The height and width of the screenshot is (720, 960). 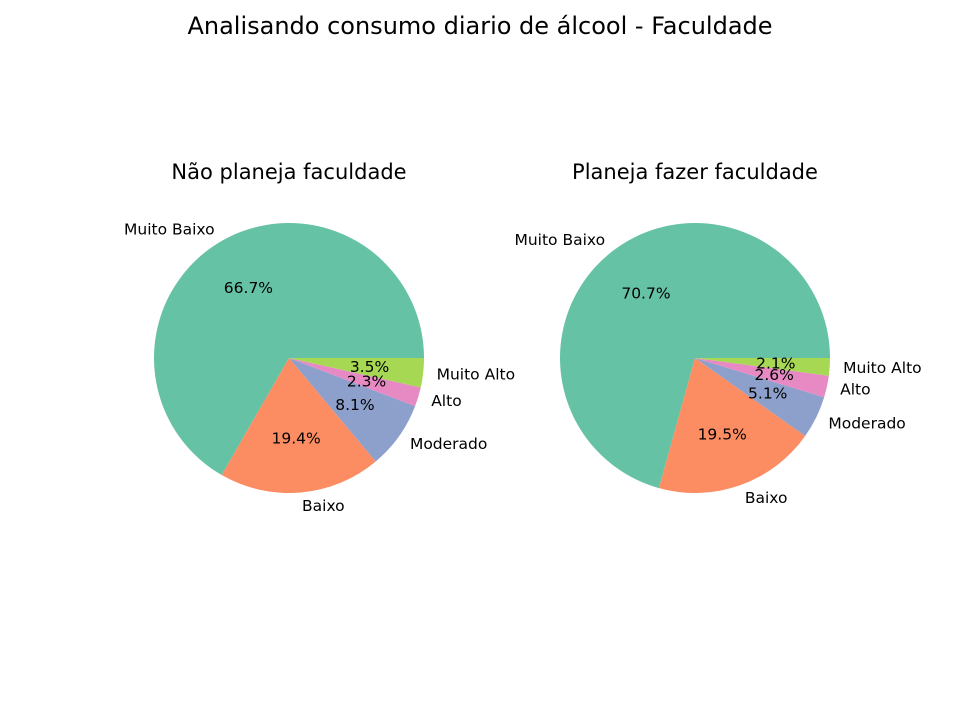 What do you see at coordinates (882, 368) in the screenshot?
I see `slice-label-planeja-muito-alto: Muito Alto` at bounding box center [882, 368].